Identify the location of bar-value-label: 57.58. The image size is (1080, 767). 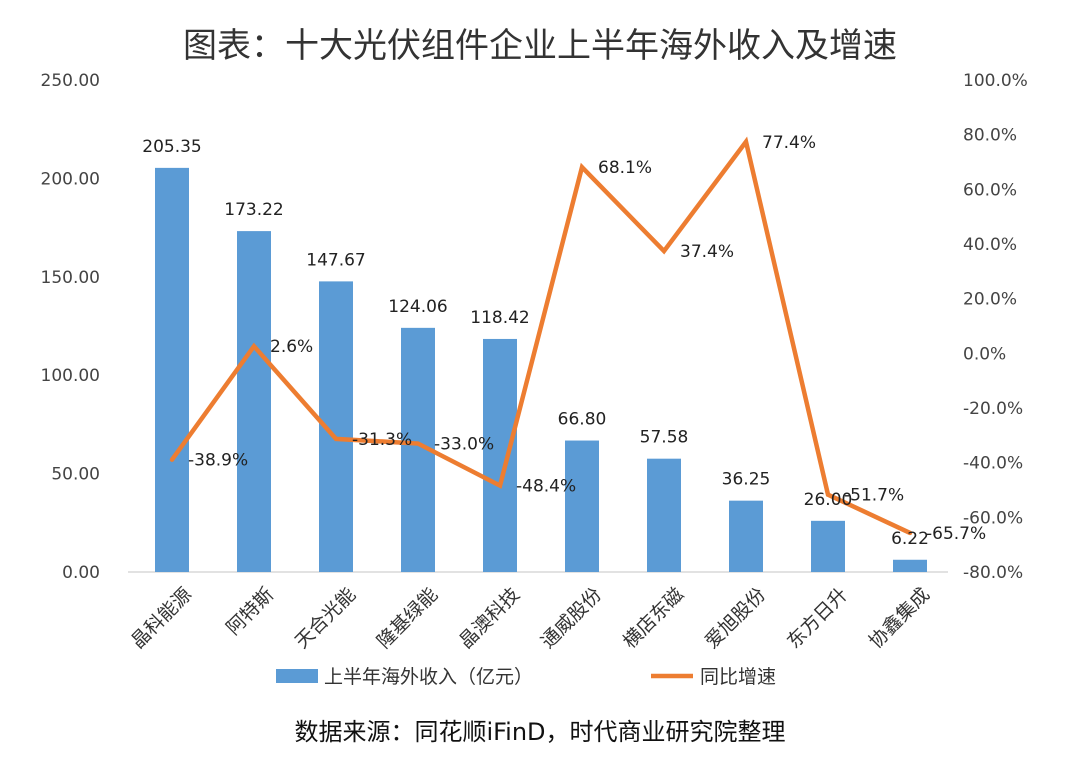
(664, 438).